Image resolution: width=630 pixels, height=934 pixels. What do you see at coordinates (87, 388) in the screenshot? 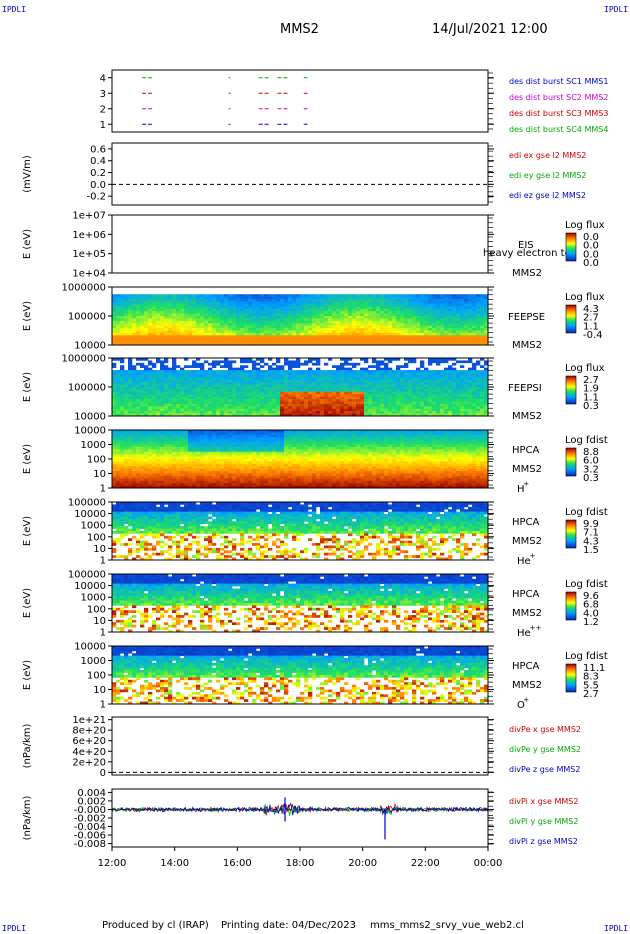
I see `y-tick-label: 100000` at bounding box center [87, 388].